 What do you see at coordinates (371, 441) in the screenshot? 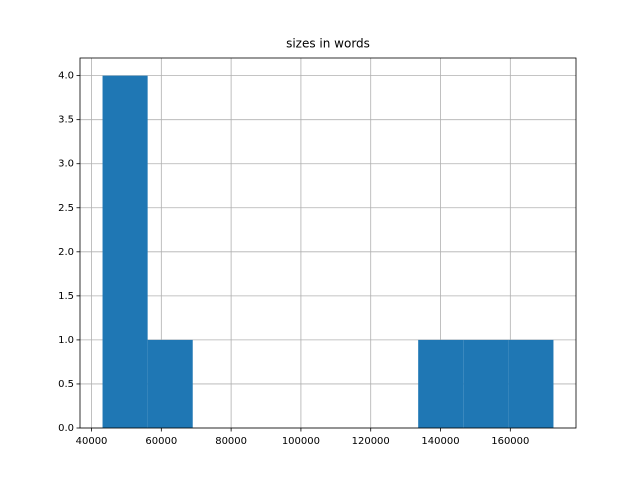
I see `x-tick-label: 120000` at bounding box center [371, 441].